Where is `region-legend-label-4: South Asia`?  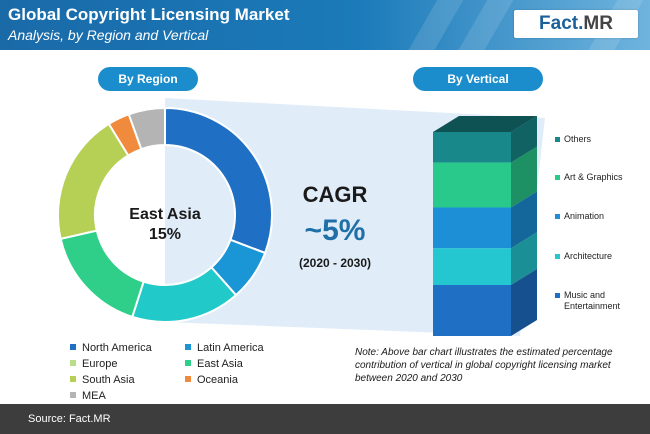 region-legend-label-4: South Asia is located at coordinates (108, 380).